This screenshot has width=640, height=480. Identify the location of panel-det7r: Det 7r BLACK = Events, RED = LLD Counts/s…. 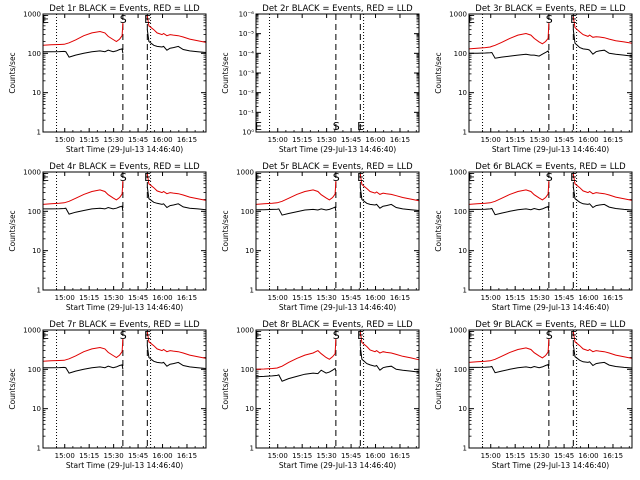
(107, 395).